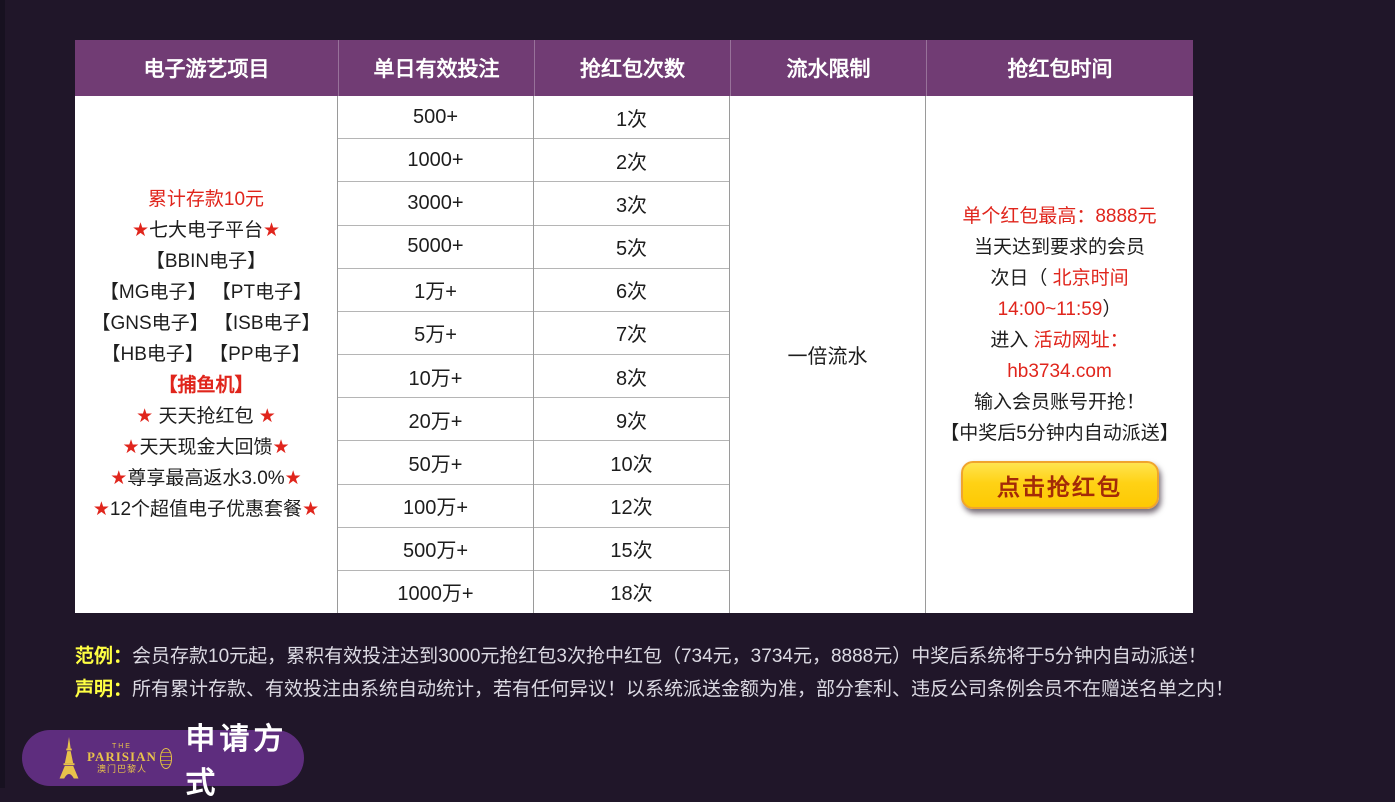 This screenshot has width=1395, height=802. I want to click on logo-brand-top: THE, so click(121, 746).